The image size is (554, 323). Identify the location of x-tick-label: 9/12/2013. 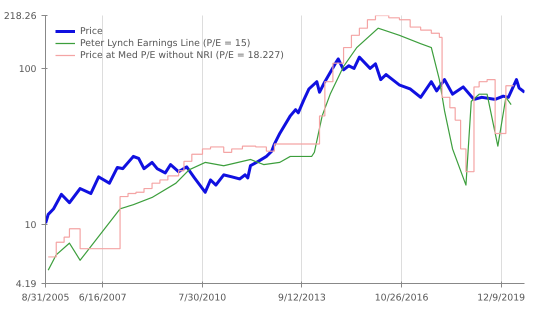
(302, 298).